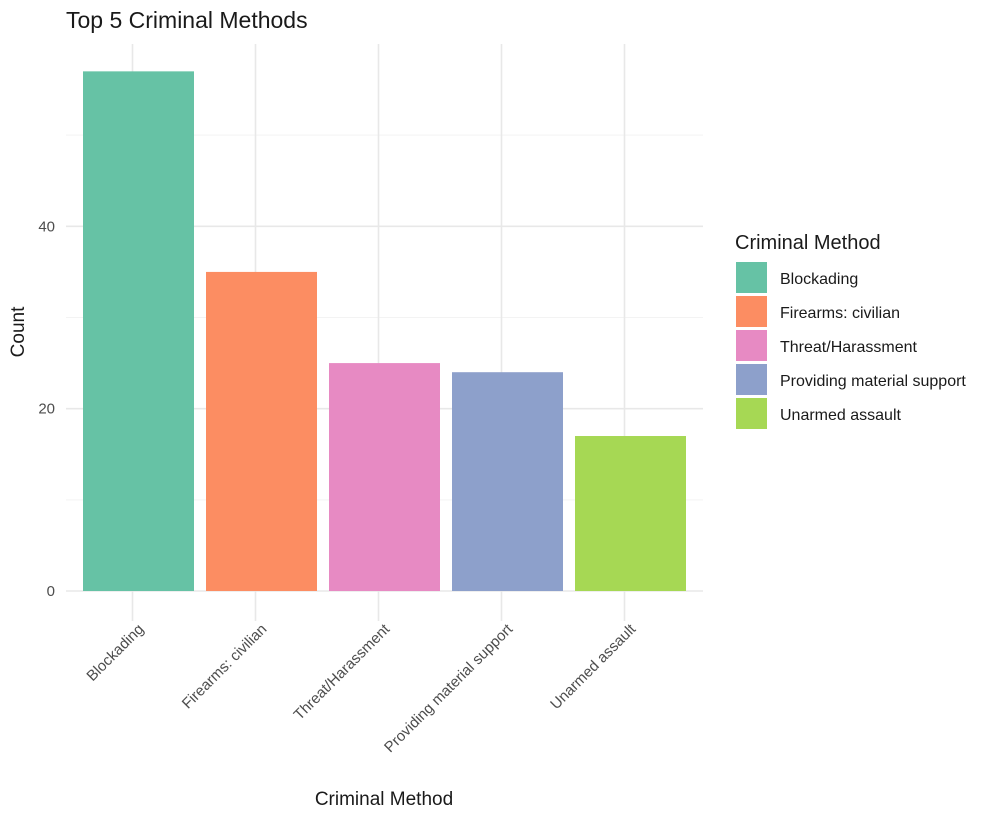  What do you see at coordinates (187, 20) in the screenshot?
I see `chart-title: Top 5 Criminal Methods` at bounding box center [187, 20].